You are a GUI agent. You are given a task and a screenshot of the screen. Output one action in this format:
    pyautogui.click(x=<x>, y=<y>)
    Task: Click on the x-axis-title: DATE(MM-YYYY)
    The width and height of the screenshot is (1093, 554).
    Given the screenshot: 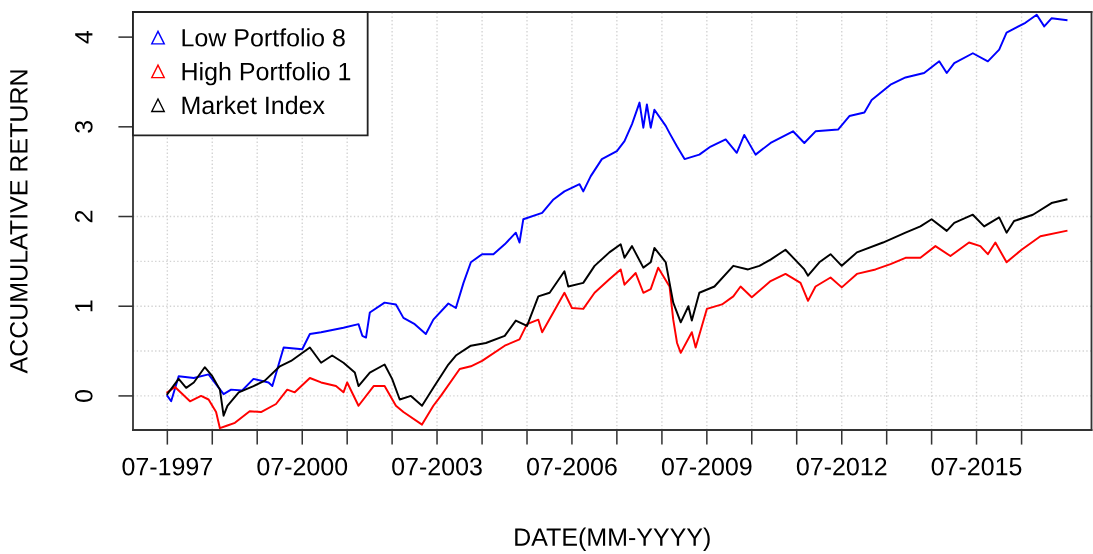 What is the action you would take?
    pyautogui.click(x=612, y=539)
    